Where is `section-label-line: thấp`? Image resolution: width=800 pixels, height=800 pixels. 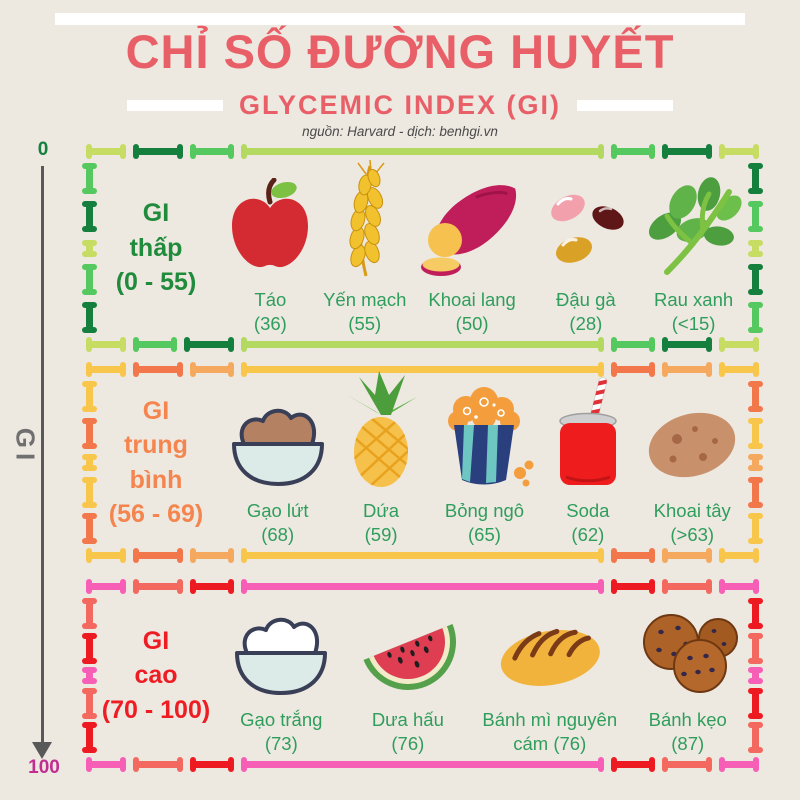
section-label-line: thấp is located at coordinates (156, 247).